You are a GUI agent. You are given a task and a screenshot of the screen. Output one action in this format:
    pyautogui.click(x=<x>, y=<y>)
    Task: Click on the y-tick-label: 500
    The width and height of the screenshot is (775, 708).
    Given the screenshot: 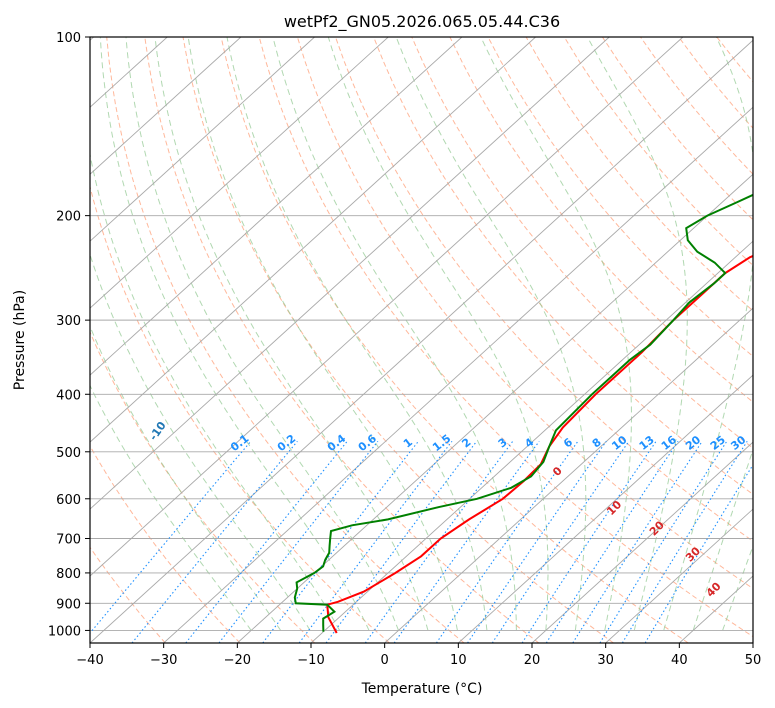 What is the action you would take?
    pyautogui.click(x=68, y=453)
    